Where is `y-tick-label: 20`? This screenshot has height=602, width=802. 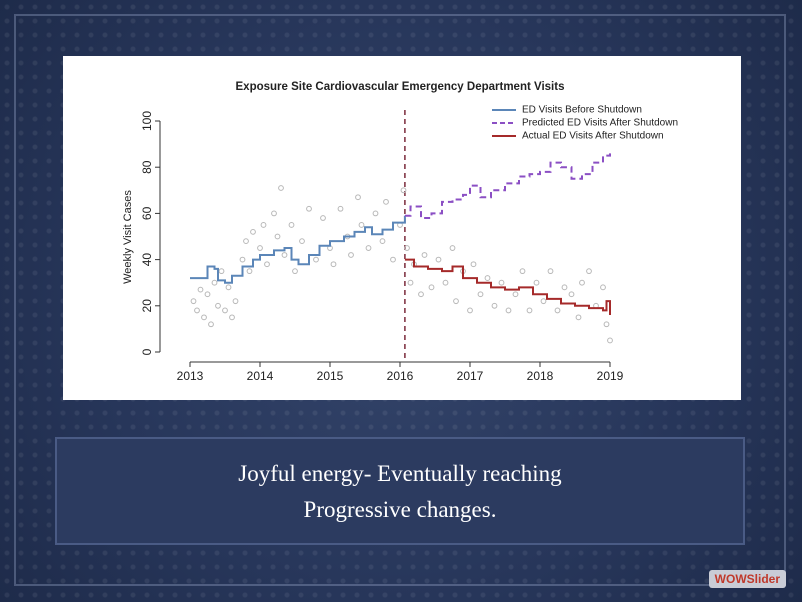
y-tick-label: 20 is located at coordinates (147, 306).